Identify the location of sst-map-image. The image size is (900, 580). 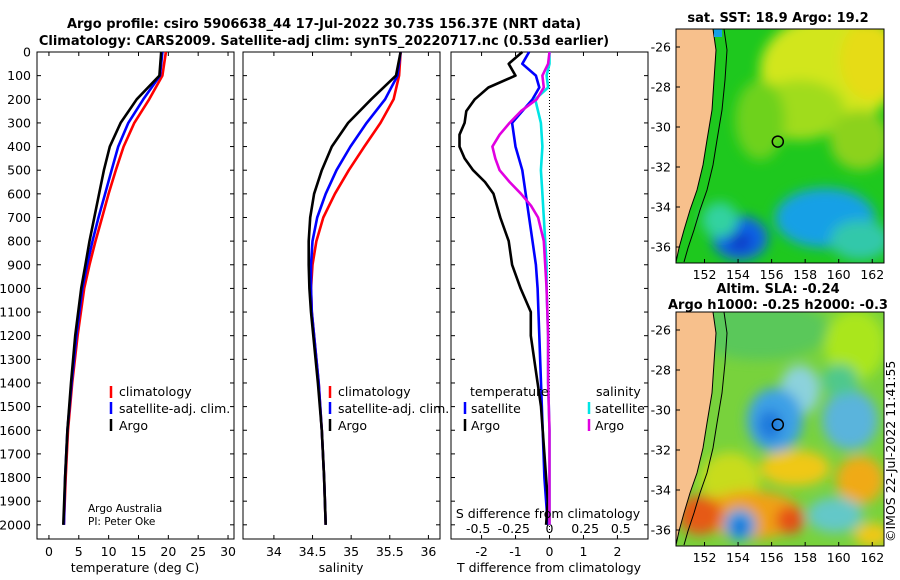
(780, 146).